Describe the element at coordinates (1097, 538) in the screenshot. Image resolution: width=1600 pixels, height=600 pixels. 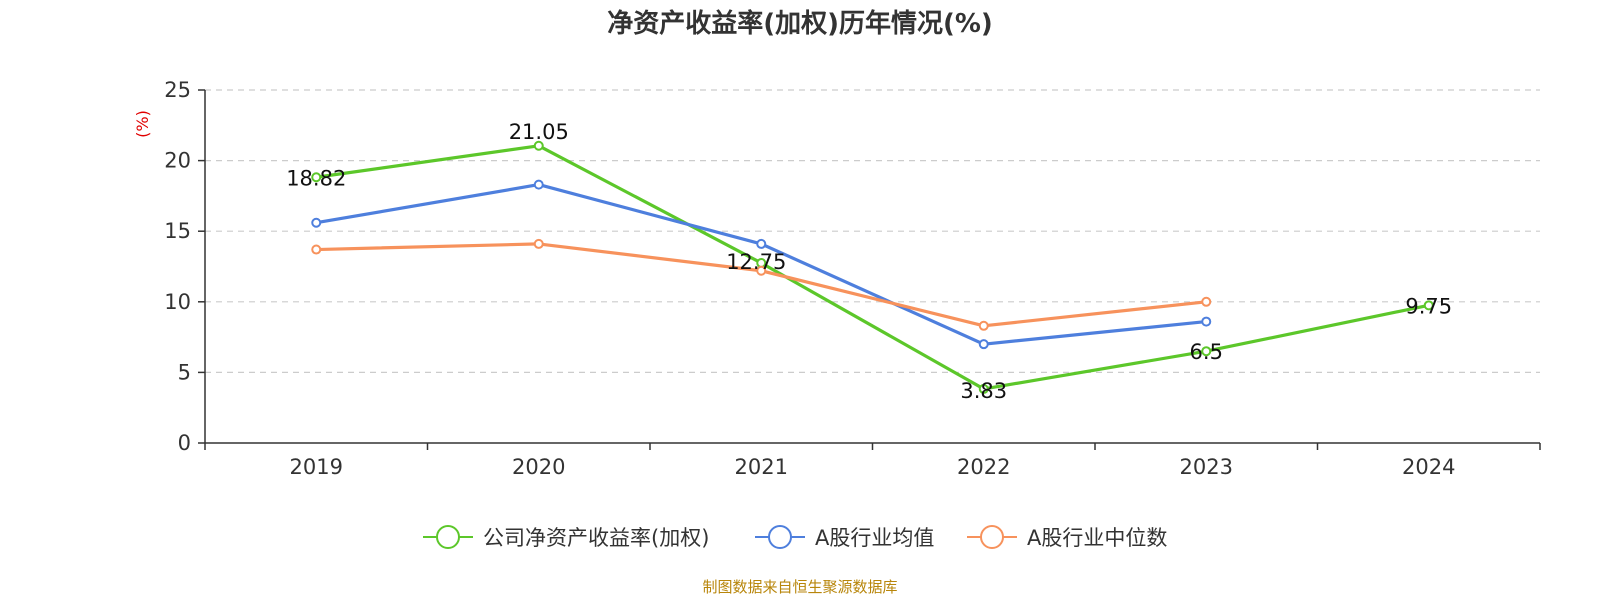
I see `legend-label: A股行业中位数` at that location.